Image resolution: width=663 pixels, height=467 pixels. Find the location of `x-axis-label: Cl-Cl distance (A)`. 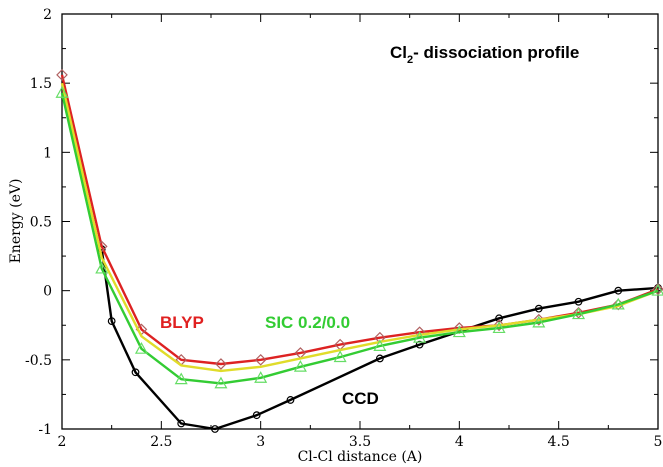

x-axis-label: Cl-Cl distance (A) is located at coordinates (360, 457).